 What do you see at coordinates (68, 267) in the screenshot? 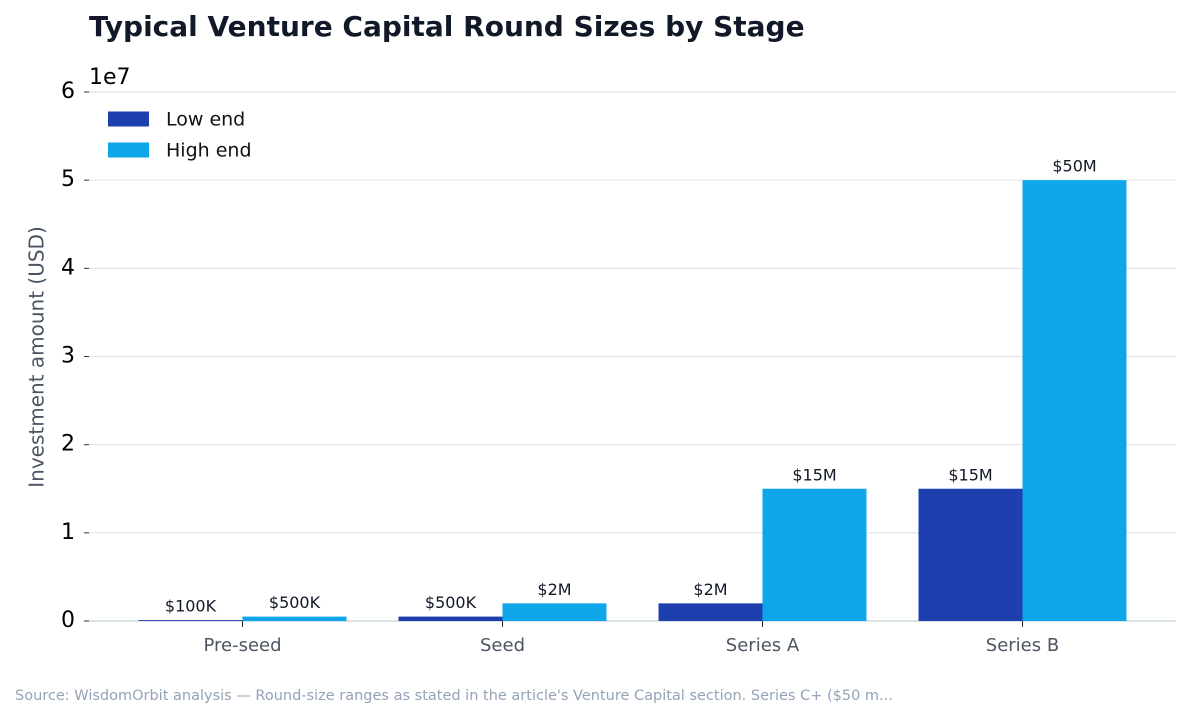
I see `y-tick-label: 4` at bounding box center [68, 267].